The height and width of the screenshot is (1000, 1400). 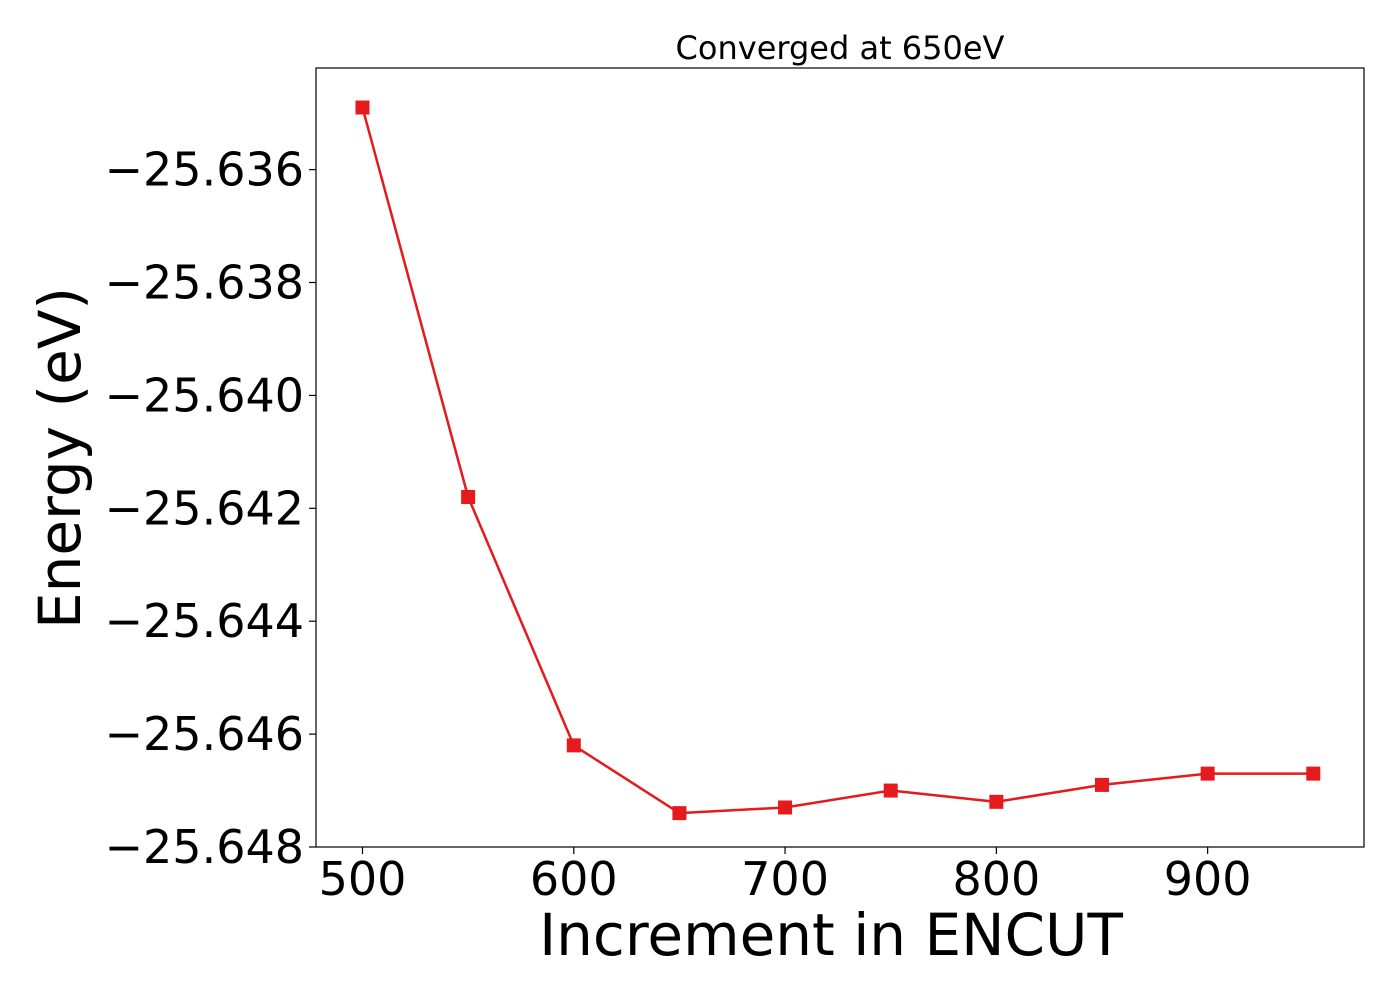 What do you see at coordinates (785, 879) in the screenshot?
I see `x-tick-label: 700` at bounding box center [785, 879].